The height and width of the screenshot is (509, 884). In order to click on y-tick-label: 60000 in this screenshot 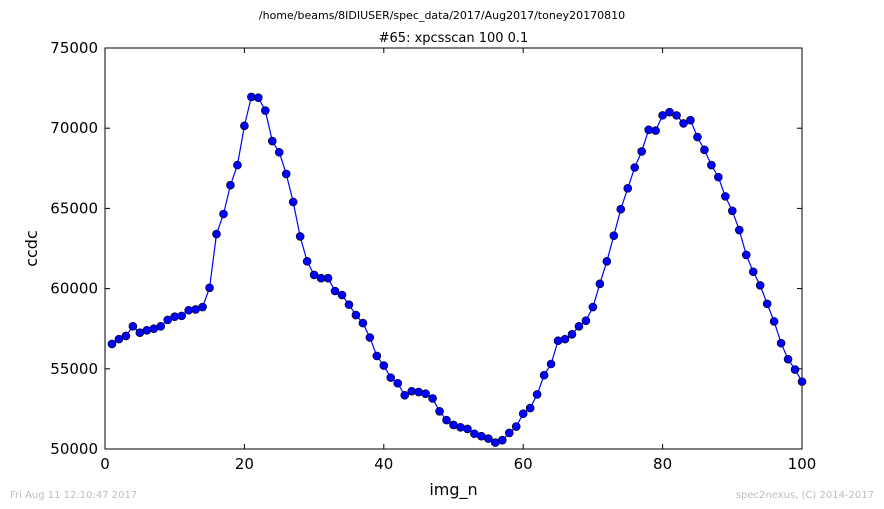, I will do `click(74, 289)`.